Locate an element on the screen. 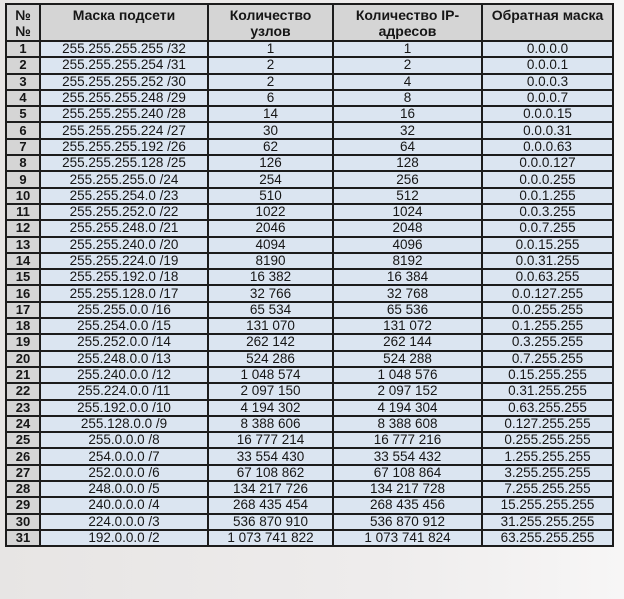 This screenshot has width=624, height=599. wildcard-mask-cell: 0.0.0.15 is located at coordinates (547, 114).